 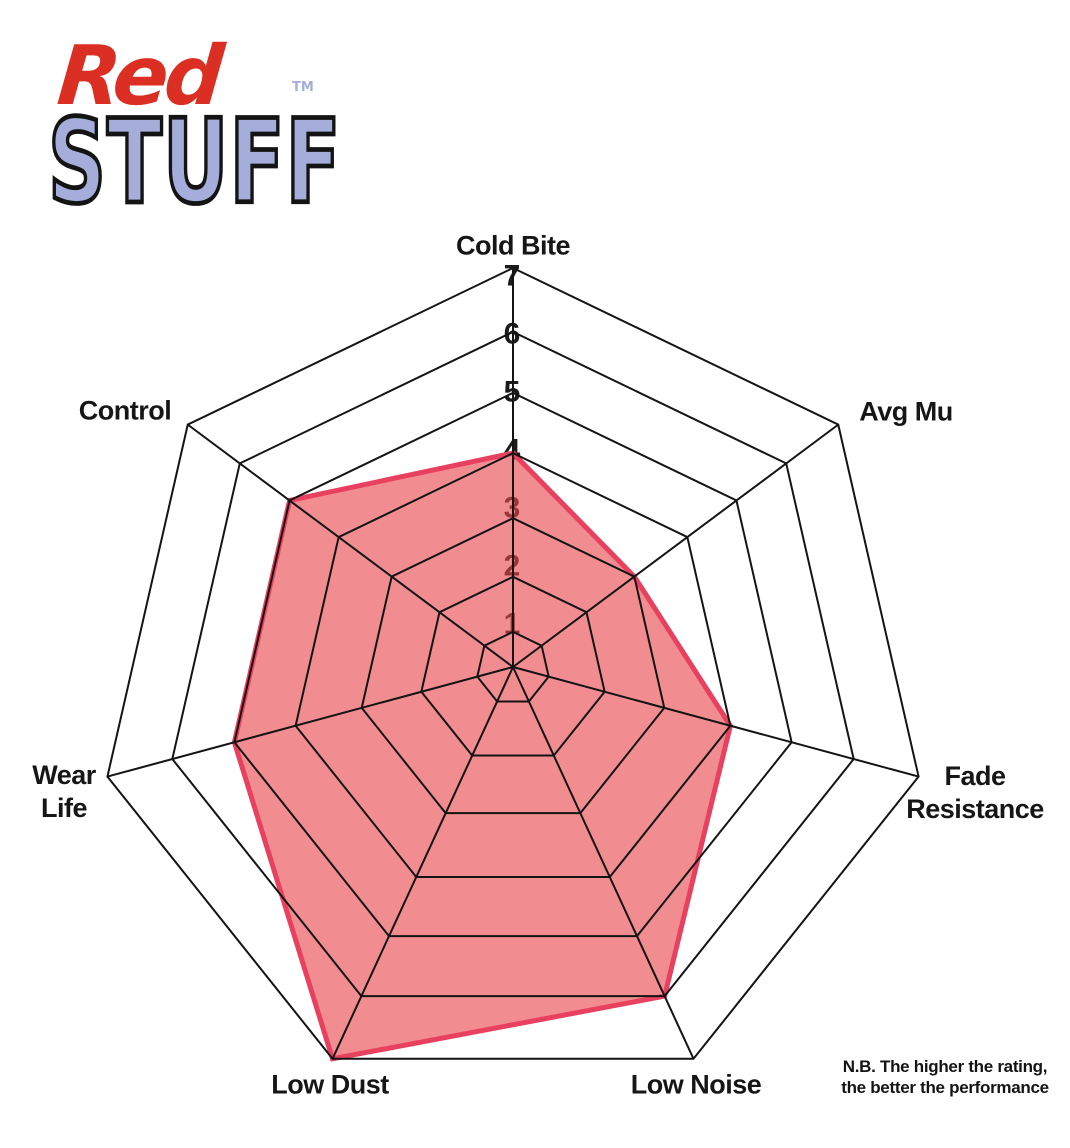 I want to click on axis-spoke-control, so click(x=350, y=545).